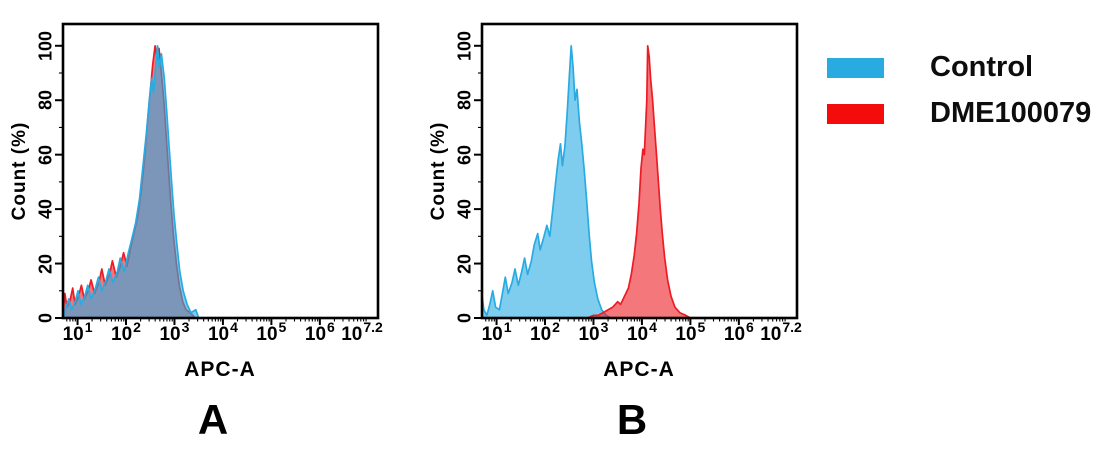 This screenshot has width=1104, height=455. Describe the element at coordinates (632, 419) in the screenshot. I see `panel-letter-b: B` at that location.